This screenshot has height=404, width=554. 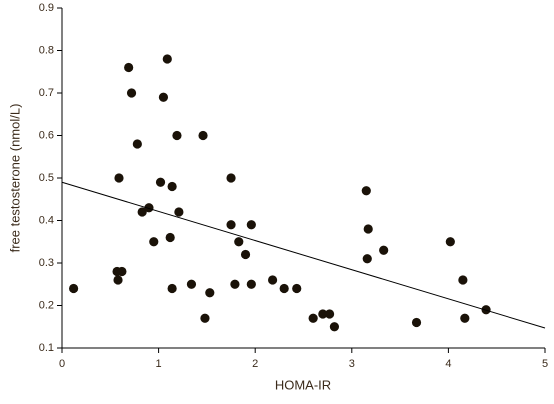 I want to click on x-tick-label: 2, so click(x=255, y=364).